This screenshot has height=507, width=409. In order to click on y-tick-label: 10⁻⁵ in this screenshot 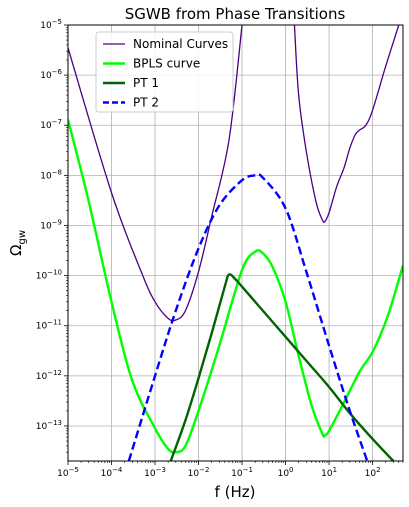, I will do `click(51, 24)`.